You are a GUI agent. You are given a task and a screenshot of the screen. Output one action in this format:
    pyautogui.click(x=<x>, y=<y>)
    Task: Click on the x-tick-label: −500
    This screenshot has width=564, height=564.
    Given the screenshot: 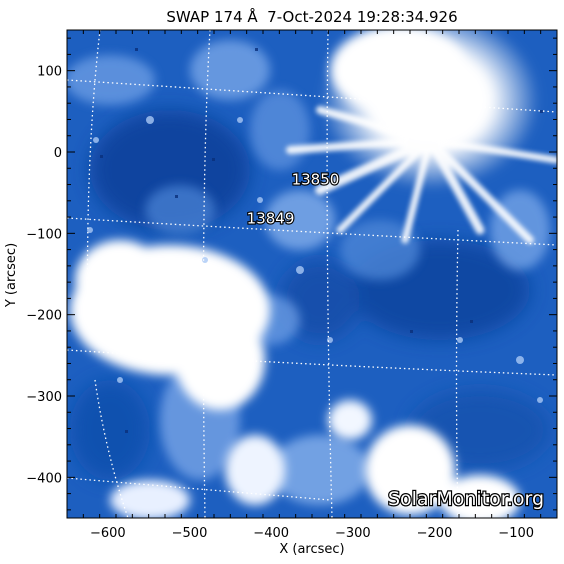 What is the action you would take?
    pyautogui.click(x=190, y=533)
    